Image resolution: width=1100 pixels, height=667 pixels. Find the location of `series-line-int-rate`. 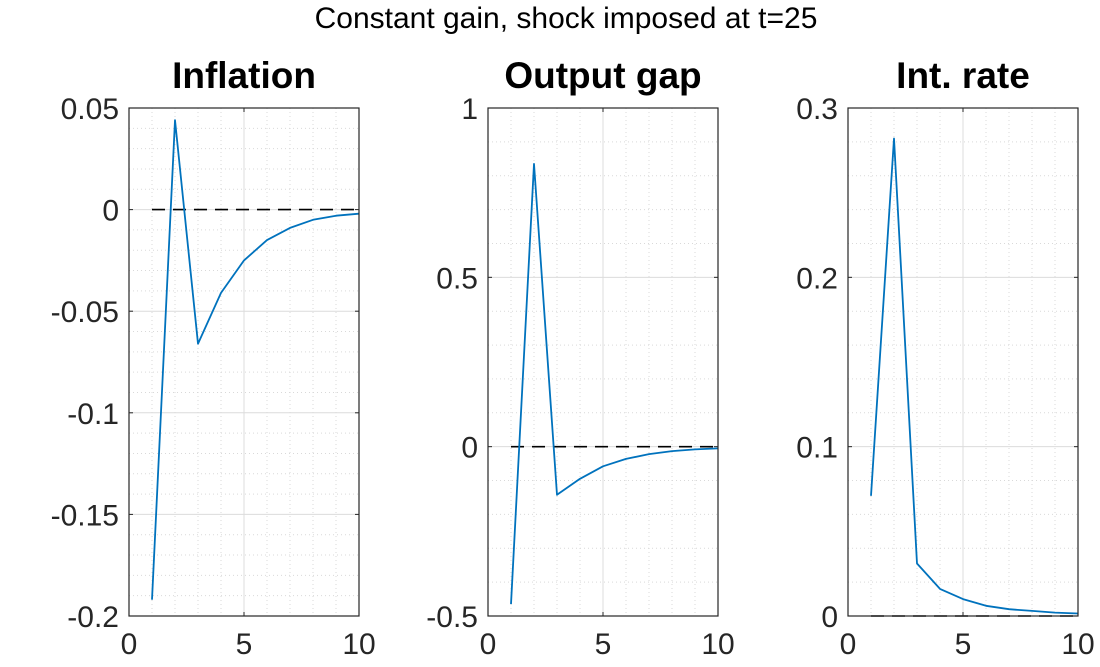

series-line-int-rate is located at coordinates (974, 376).